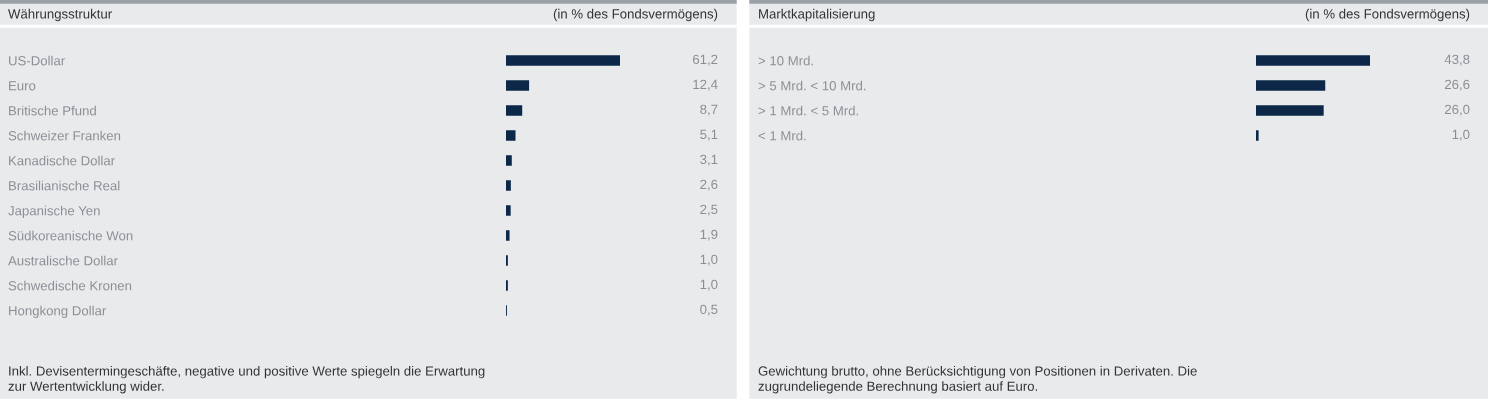 Image resolution: width=1488 pixels, height=412 pixels. I want to click on data-label: 61,2, so click(705, 60).